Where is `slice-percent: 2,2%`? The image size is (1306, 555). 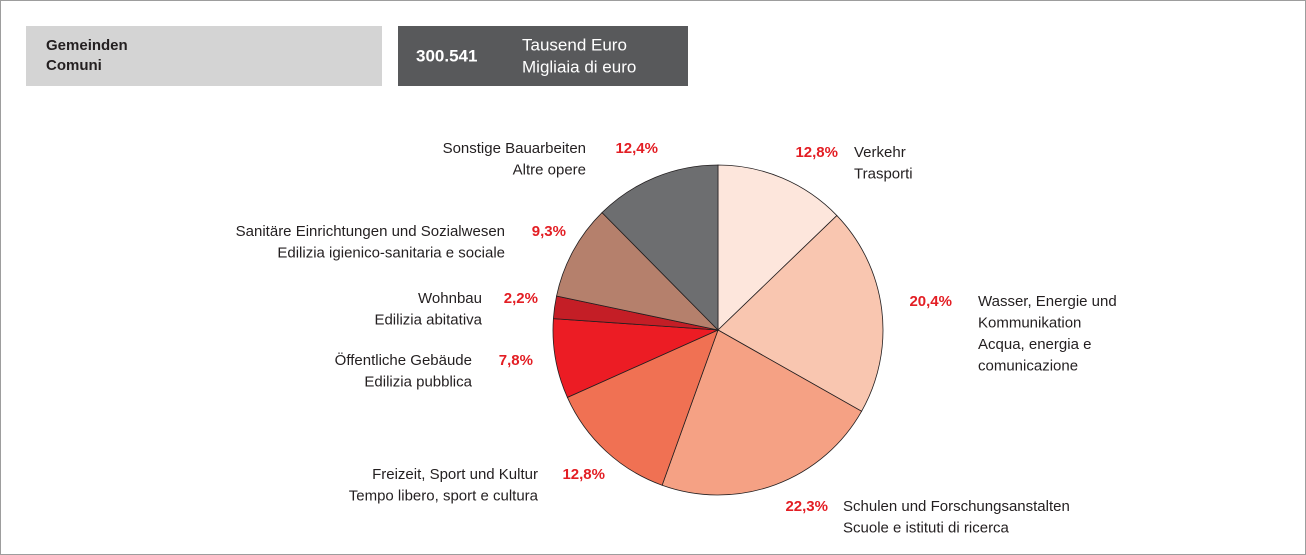 slice-percent: 2,2% is located at coordinates (521, 298).